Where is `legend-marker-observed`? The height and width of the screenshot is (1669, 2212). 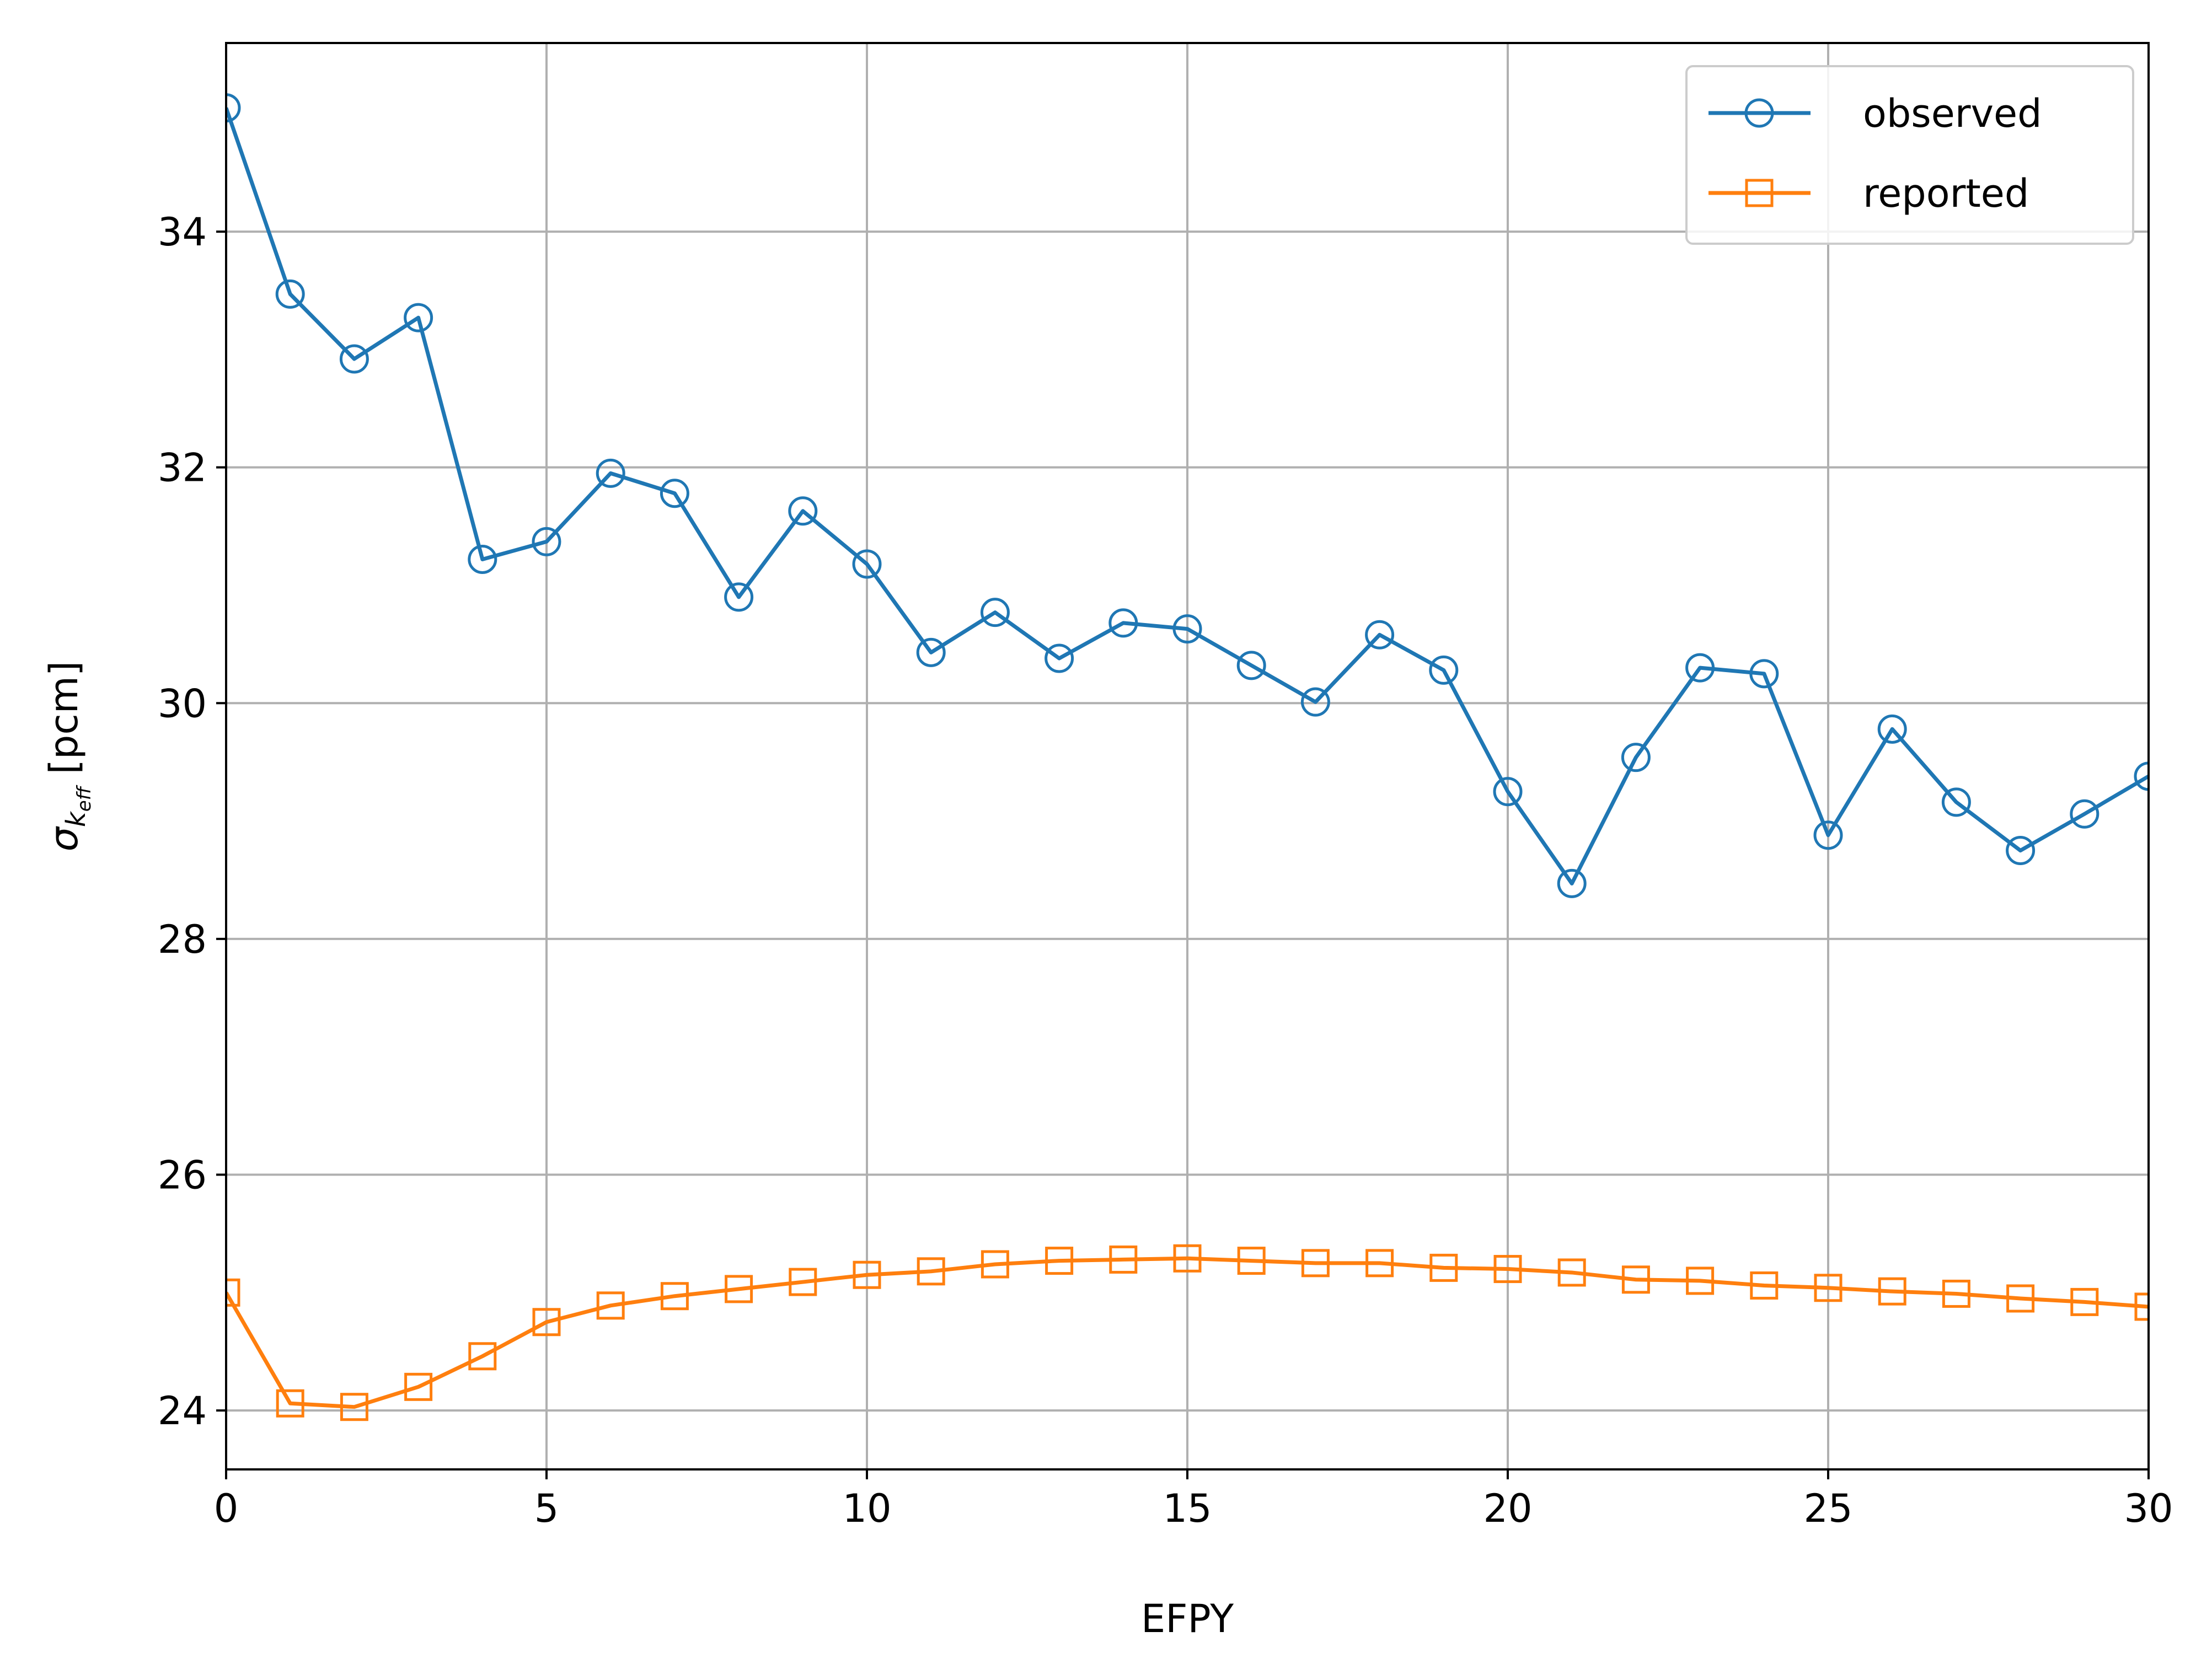 legend-marker-observed is located at coordinates (1759, 113).